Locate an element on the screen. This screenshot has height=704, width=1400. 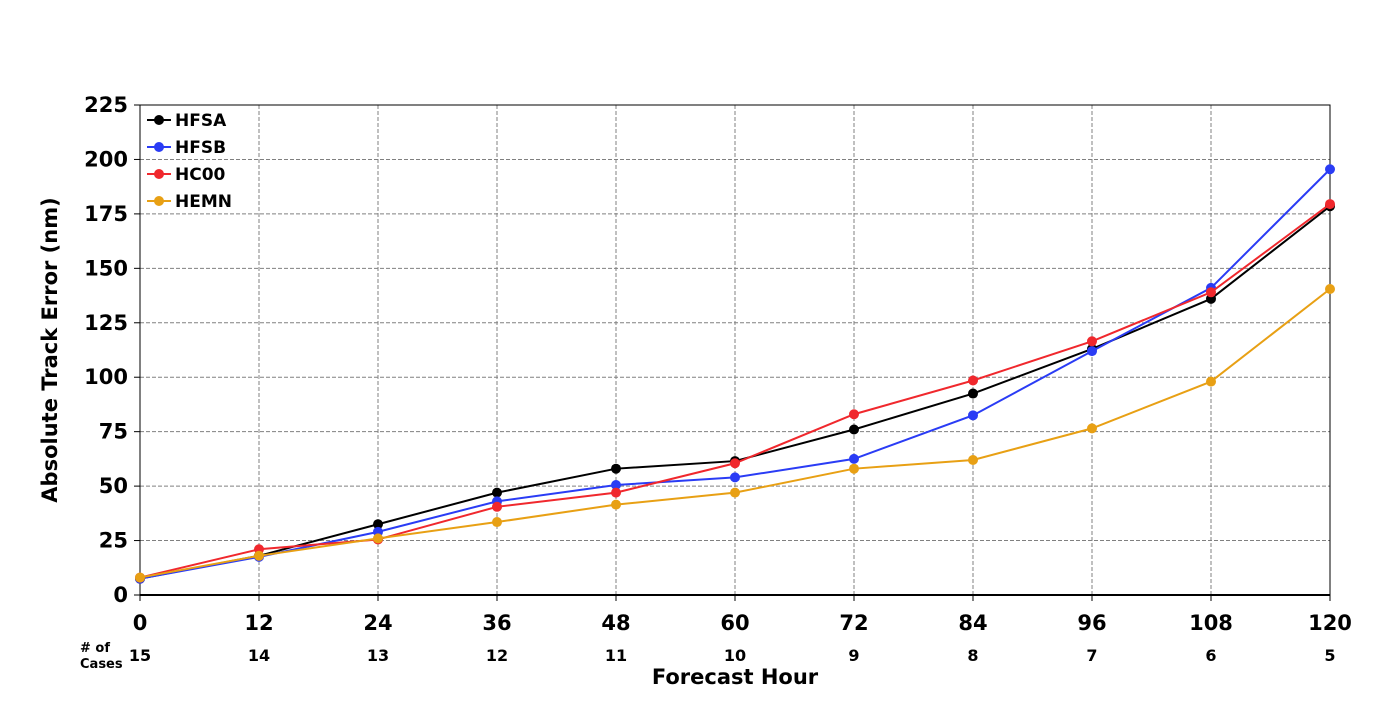
x-tick-label: 0 is located at coordinates (140, 623).